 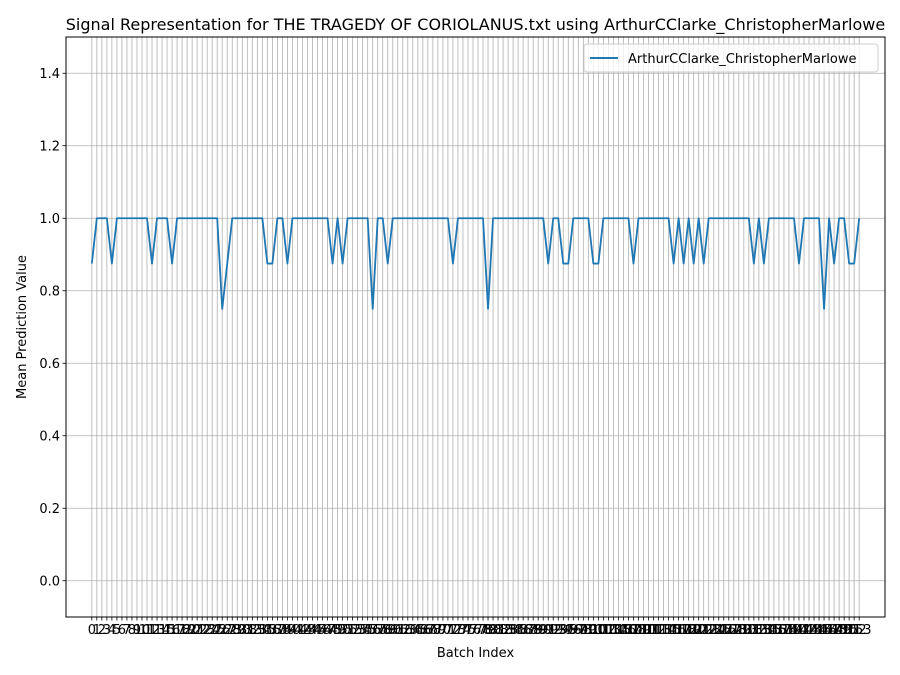 I want to click on x-tick-label: 140, so click(x=794, y=630).